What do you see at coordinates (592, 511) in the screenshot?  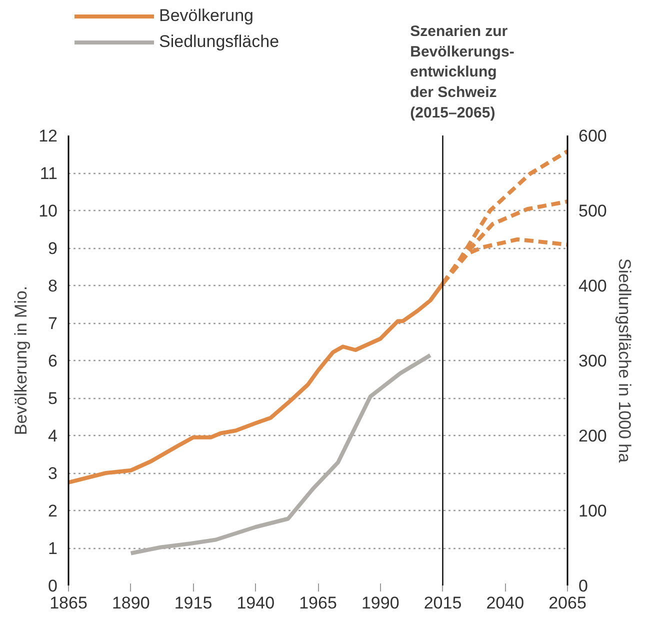 I see `y2-tick-label: 100` at bounding box center [592, 511].